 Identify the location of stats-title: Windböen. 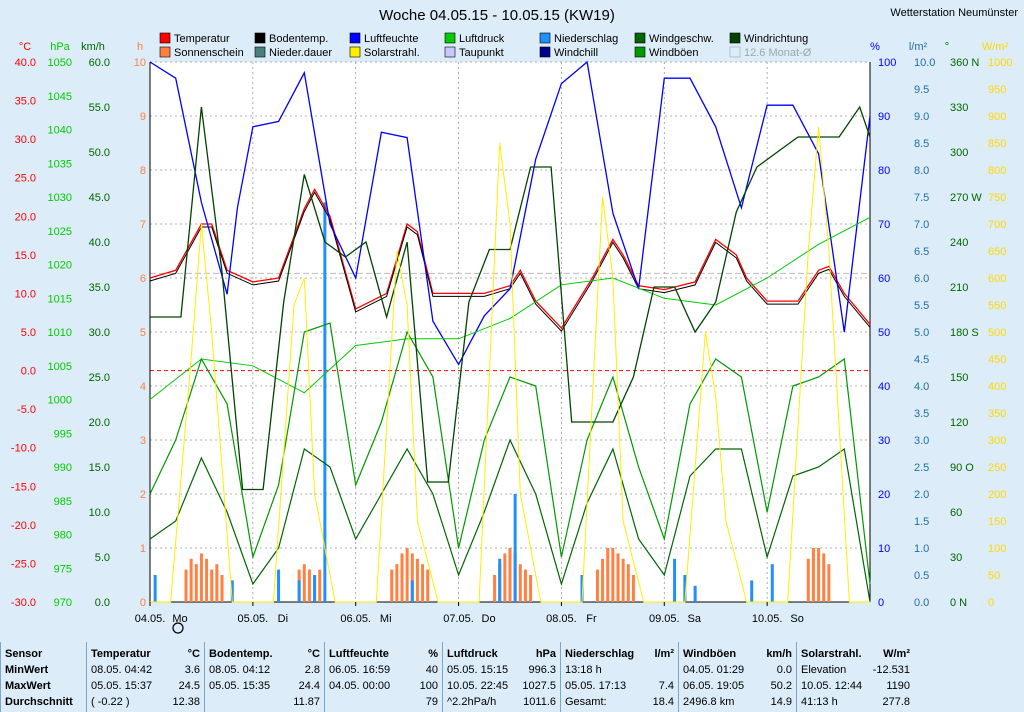
(710, 654).